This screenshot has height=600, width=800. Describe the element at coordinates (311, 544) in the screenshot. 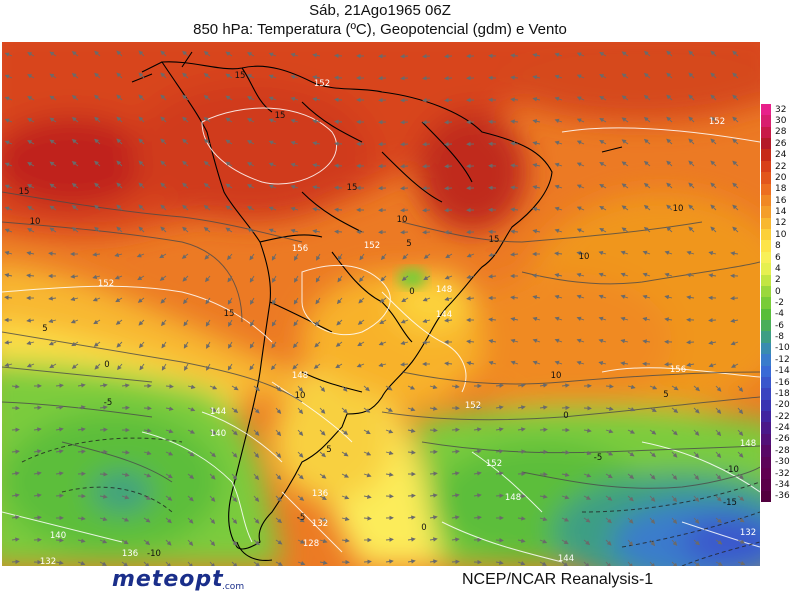

I see `geopotential-contour-label: 128` at that location.